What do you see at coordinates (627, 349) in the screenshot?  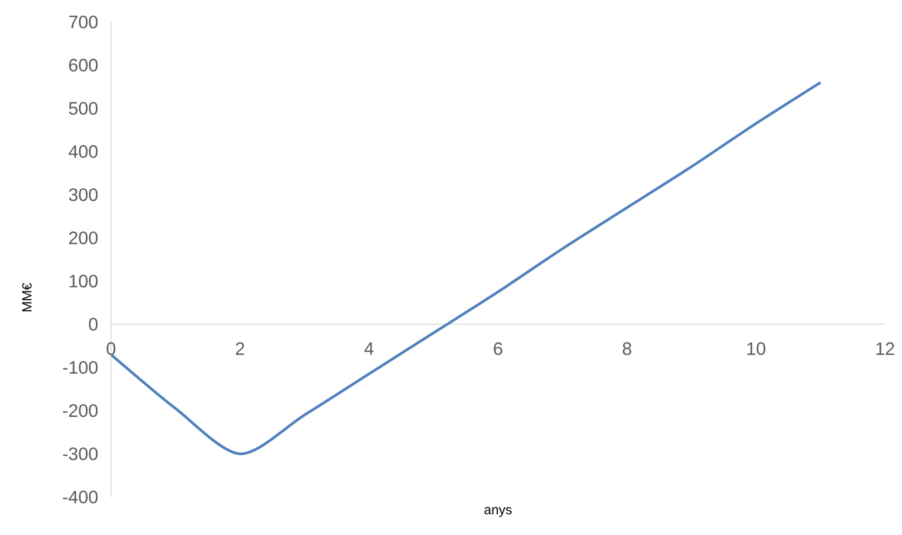 I see `x-tick-label: 8` at bounding box center [627, 349].